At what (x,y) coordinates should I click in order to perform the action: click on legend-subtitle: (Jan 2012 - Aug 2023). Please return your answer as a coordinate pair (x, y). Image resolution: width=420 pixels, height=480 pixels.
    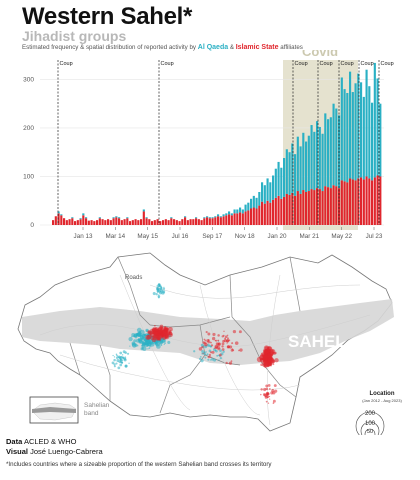
    Looking at the image, I should click on (382, 400).